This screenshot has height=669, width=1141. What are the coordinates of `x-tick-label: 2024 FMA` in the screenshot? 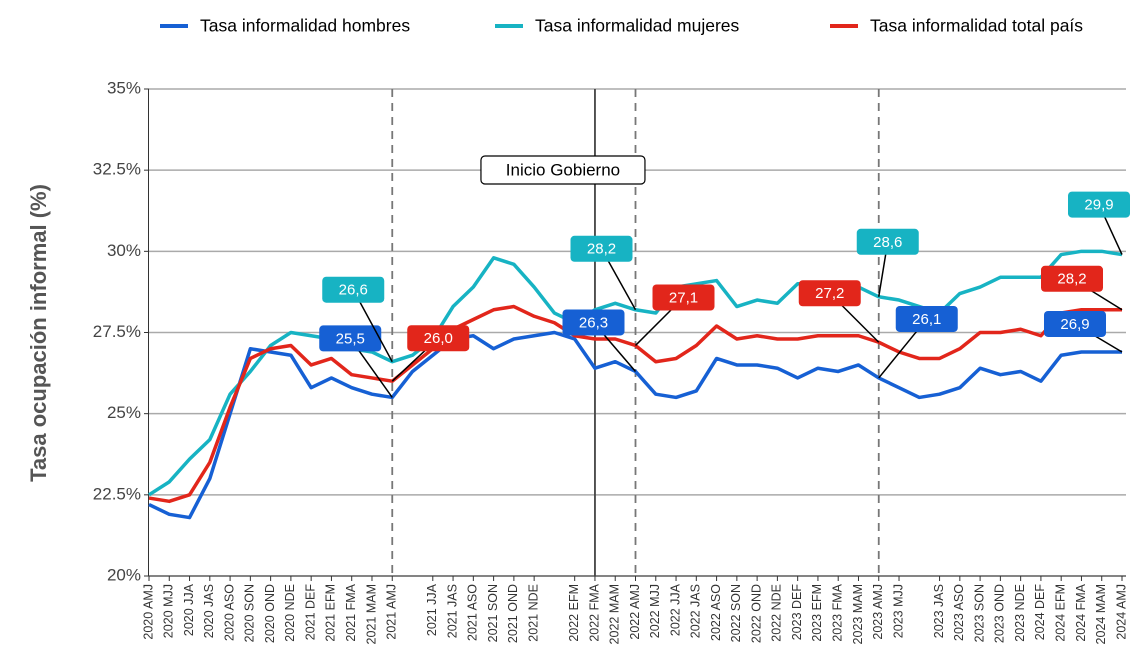 It's located at (1081, 612).